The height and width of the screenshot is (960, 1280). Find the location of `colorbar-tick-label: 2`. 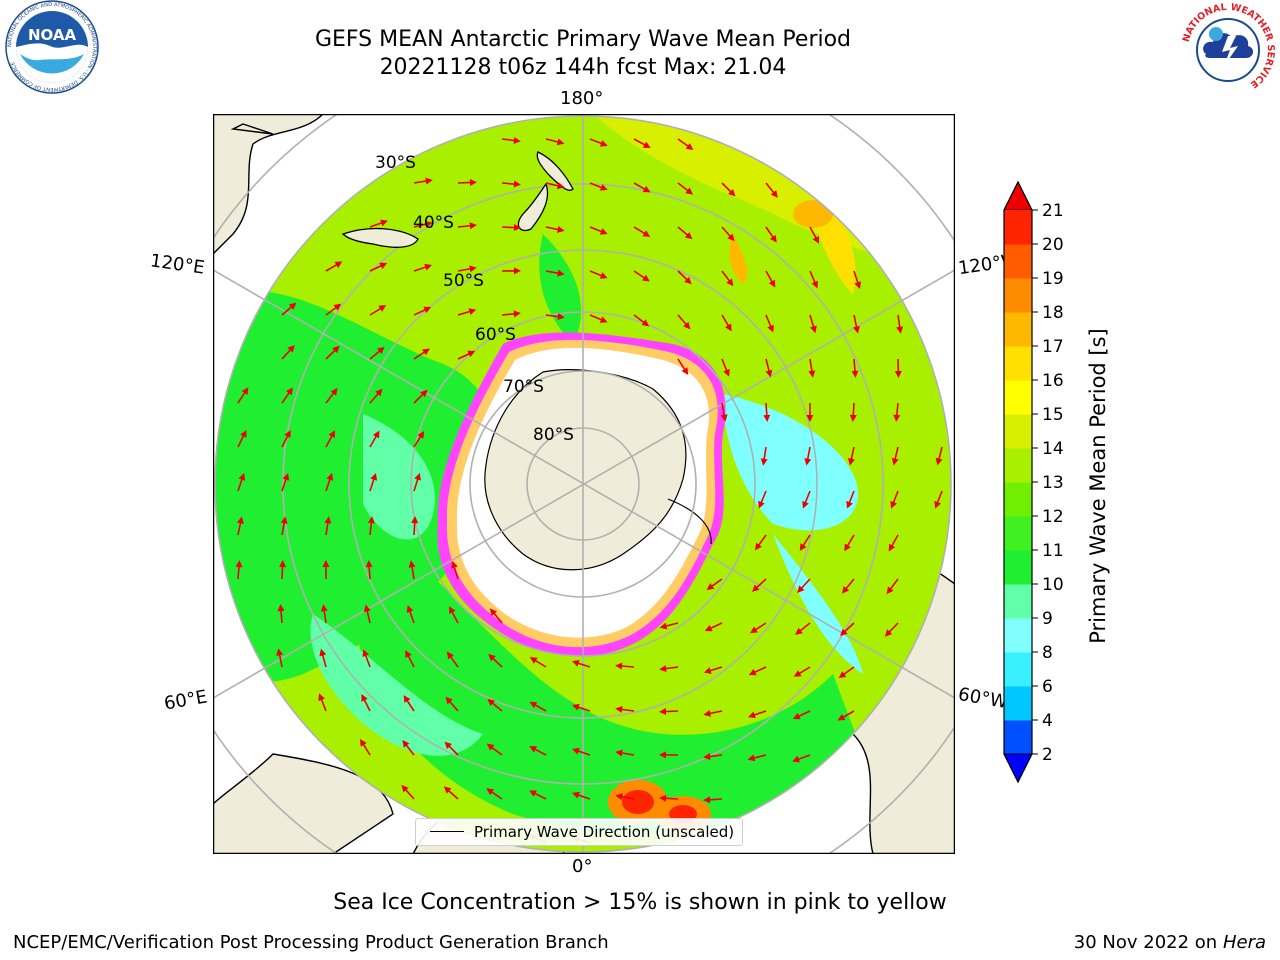

colorbar-tick-label: 2 is located at coordinates (1047, 755).